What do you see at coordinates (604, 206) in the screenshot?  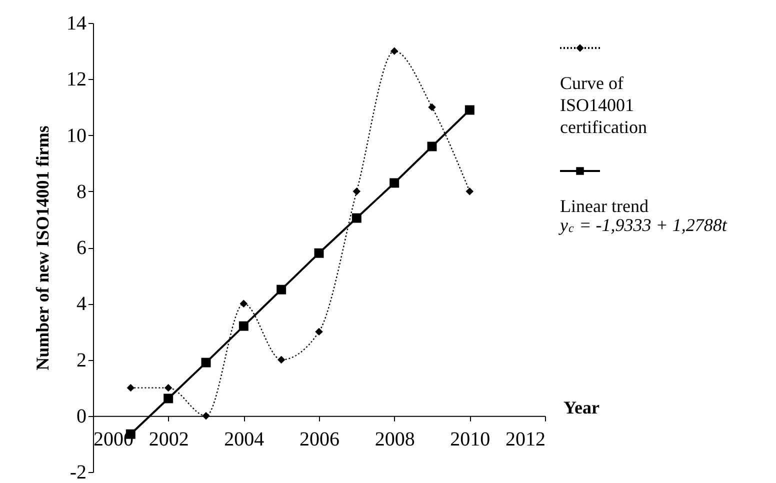 I see `legend-label: Linear trend` at bounding box center [604, 206].